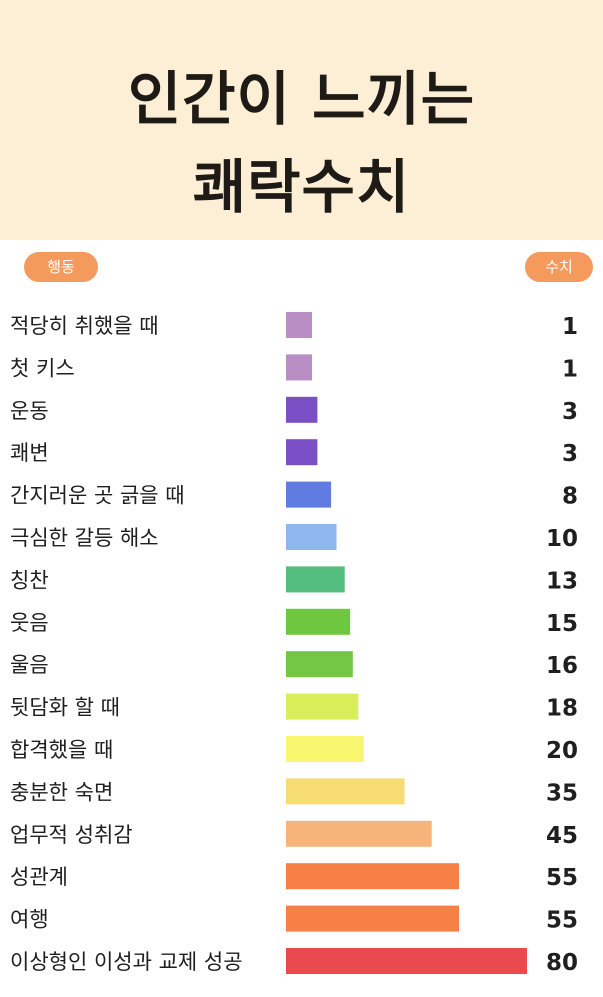  Describe the element at coordinates (29, 623) in the screenshot. I see `bar-label: 웃음` at that location.